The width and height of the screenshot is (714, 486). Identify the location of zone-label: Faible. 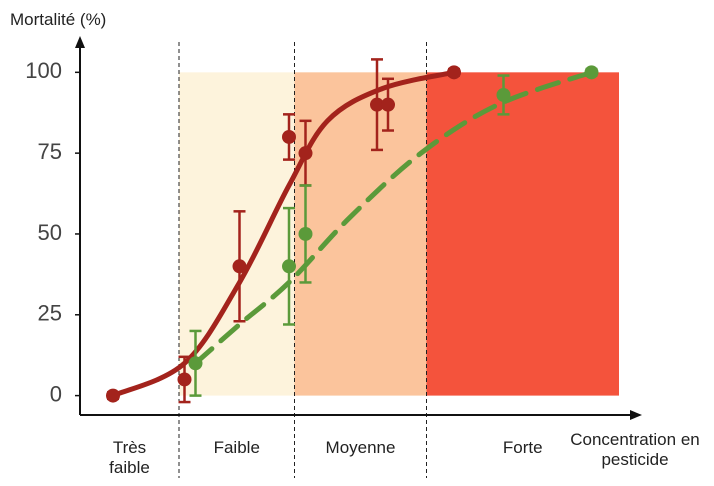
(236, 447).